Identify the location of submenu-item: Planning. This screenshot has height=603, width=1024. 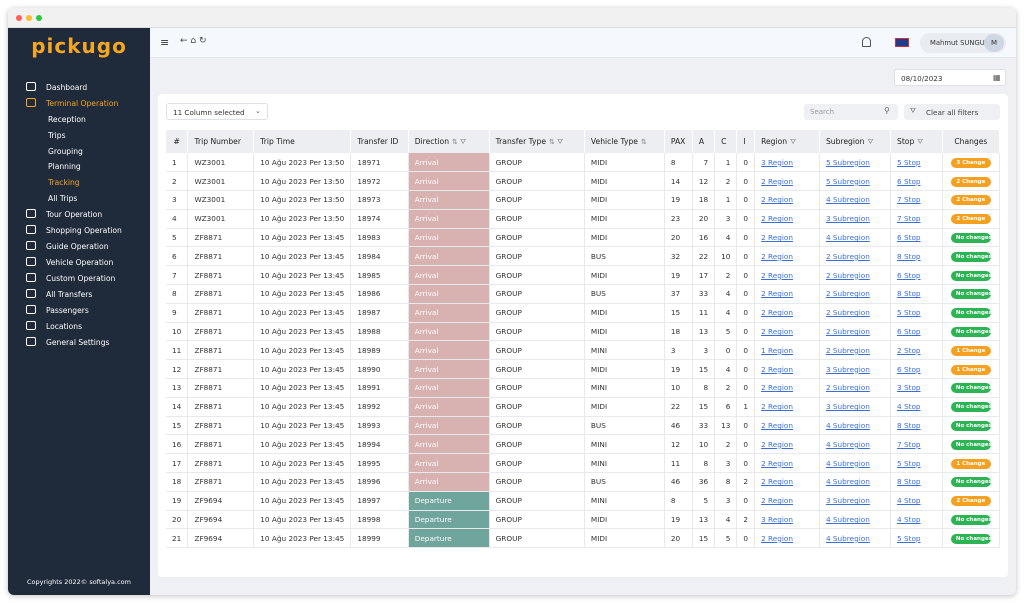
(64, 166).